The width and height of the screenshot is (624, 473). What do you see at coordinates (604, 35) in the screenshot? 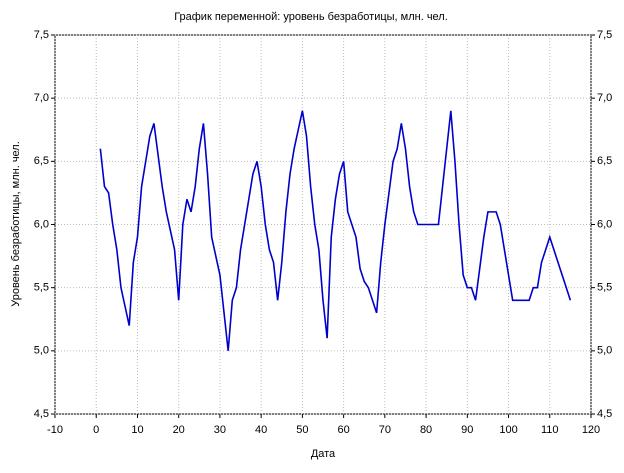
I see `y2-tick-label: 7,5` at bounding box center [604, 35].